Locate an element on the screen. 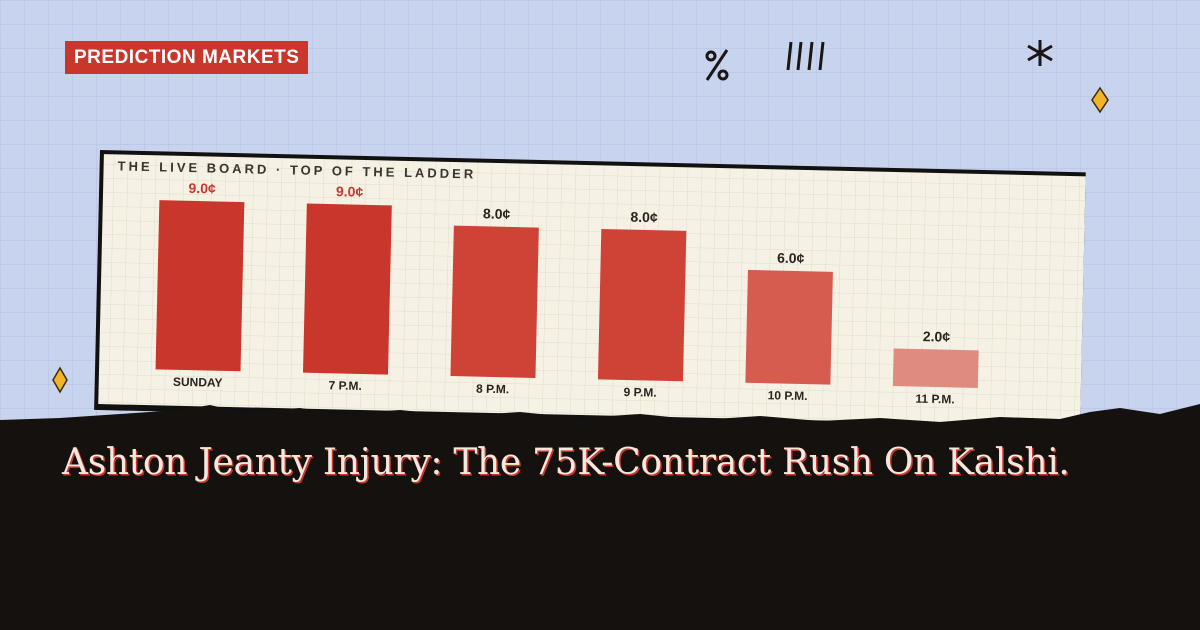  x-tick-label: 9 P.M. is located at coordinates (639, 392).